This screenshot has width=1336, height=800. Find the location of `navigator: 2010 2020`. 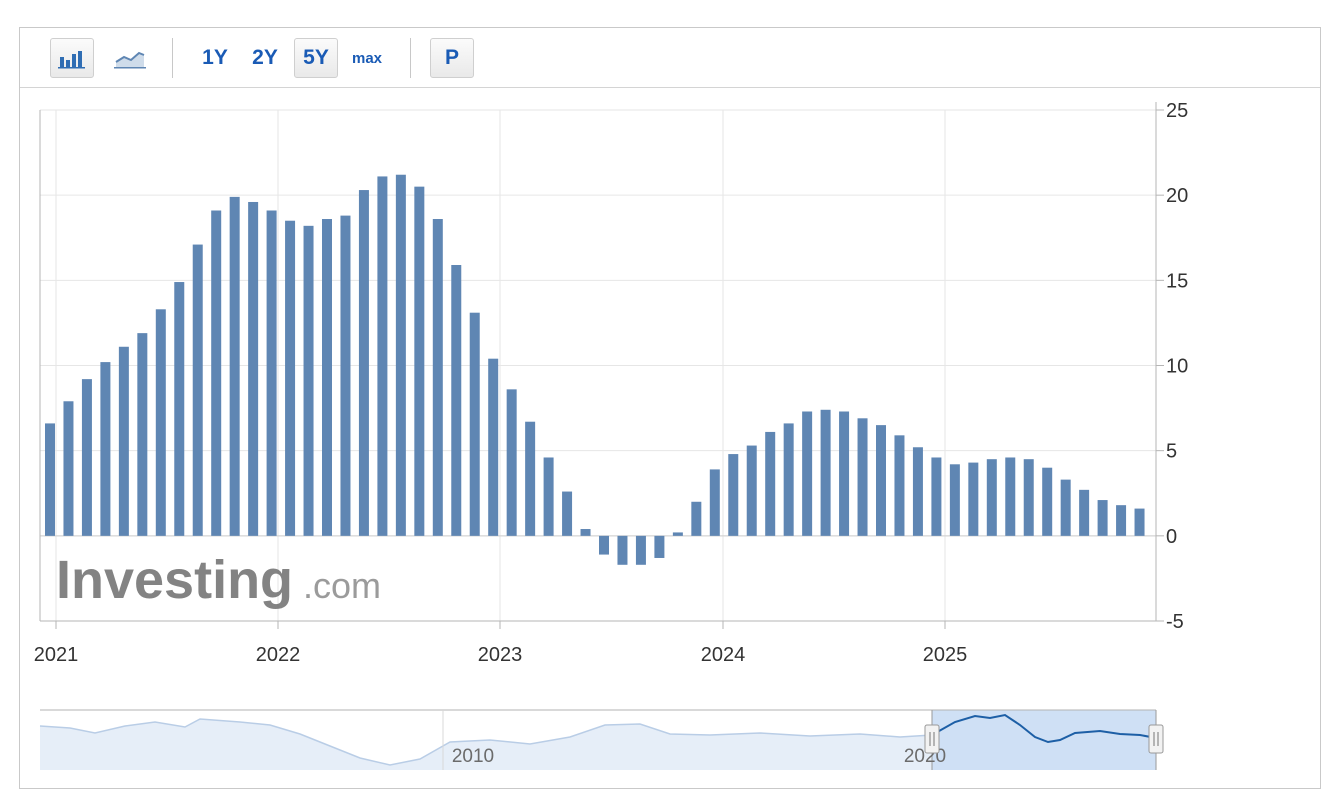

navigator: 2010 2020 is located at coordinates (601, 739).